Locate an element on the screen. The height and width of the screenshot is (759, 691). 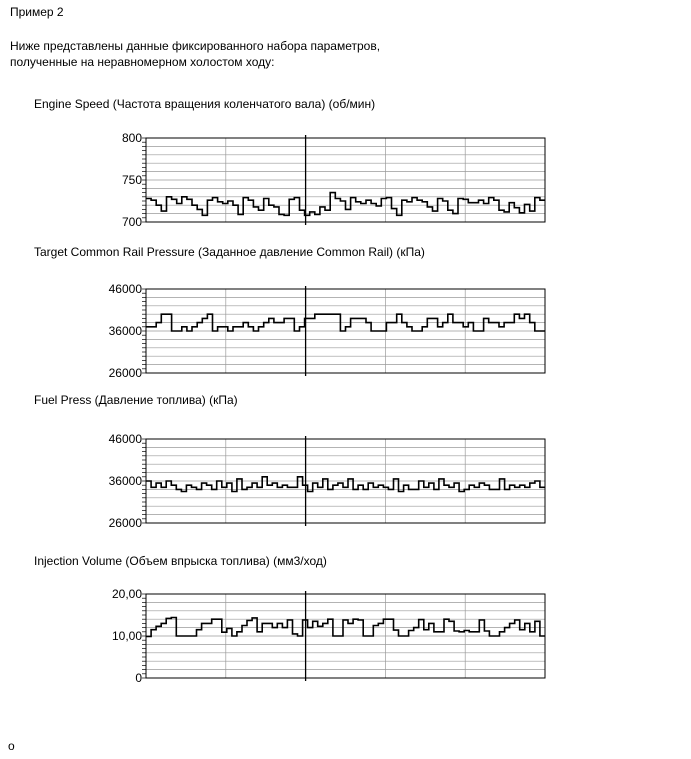
chart-target-rail-pressure: 26000 36000 46000 is located at coordinates (327, 331).